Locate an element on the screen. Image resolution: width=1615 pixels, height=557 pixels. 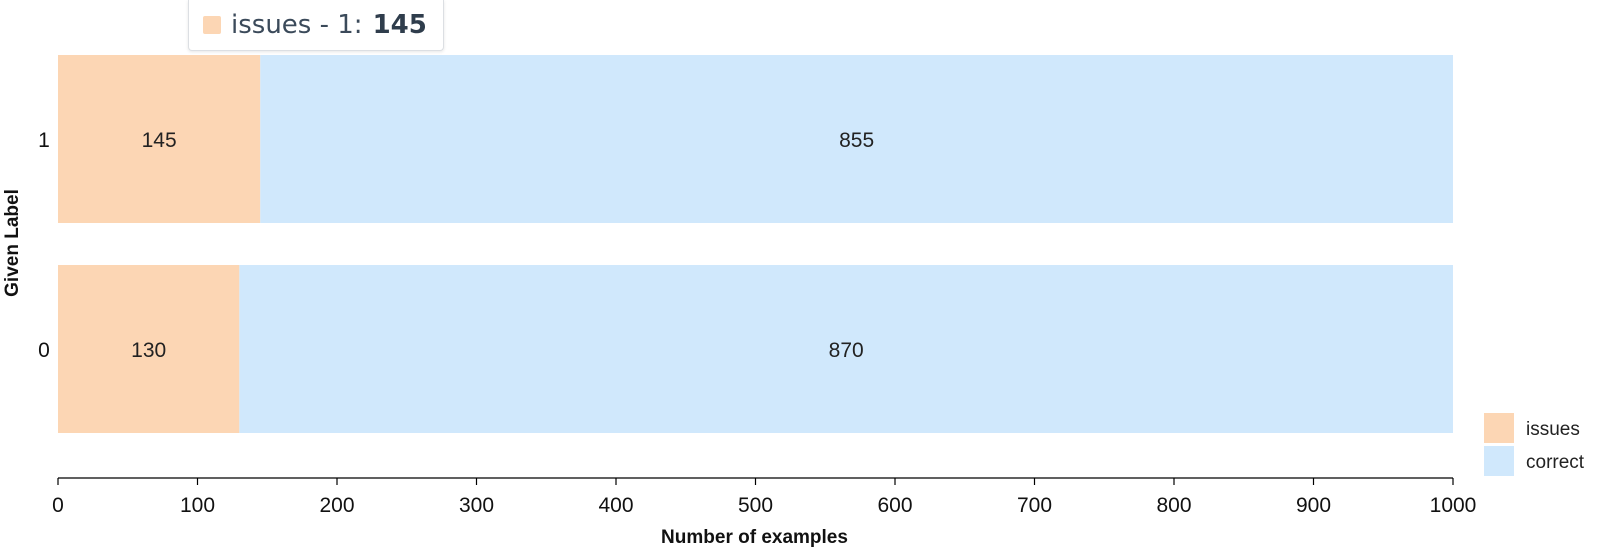
x-tick-label-1000: 1000 is located at coordinates (1453, 505).